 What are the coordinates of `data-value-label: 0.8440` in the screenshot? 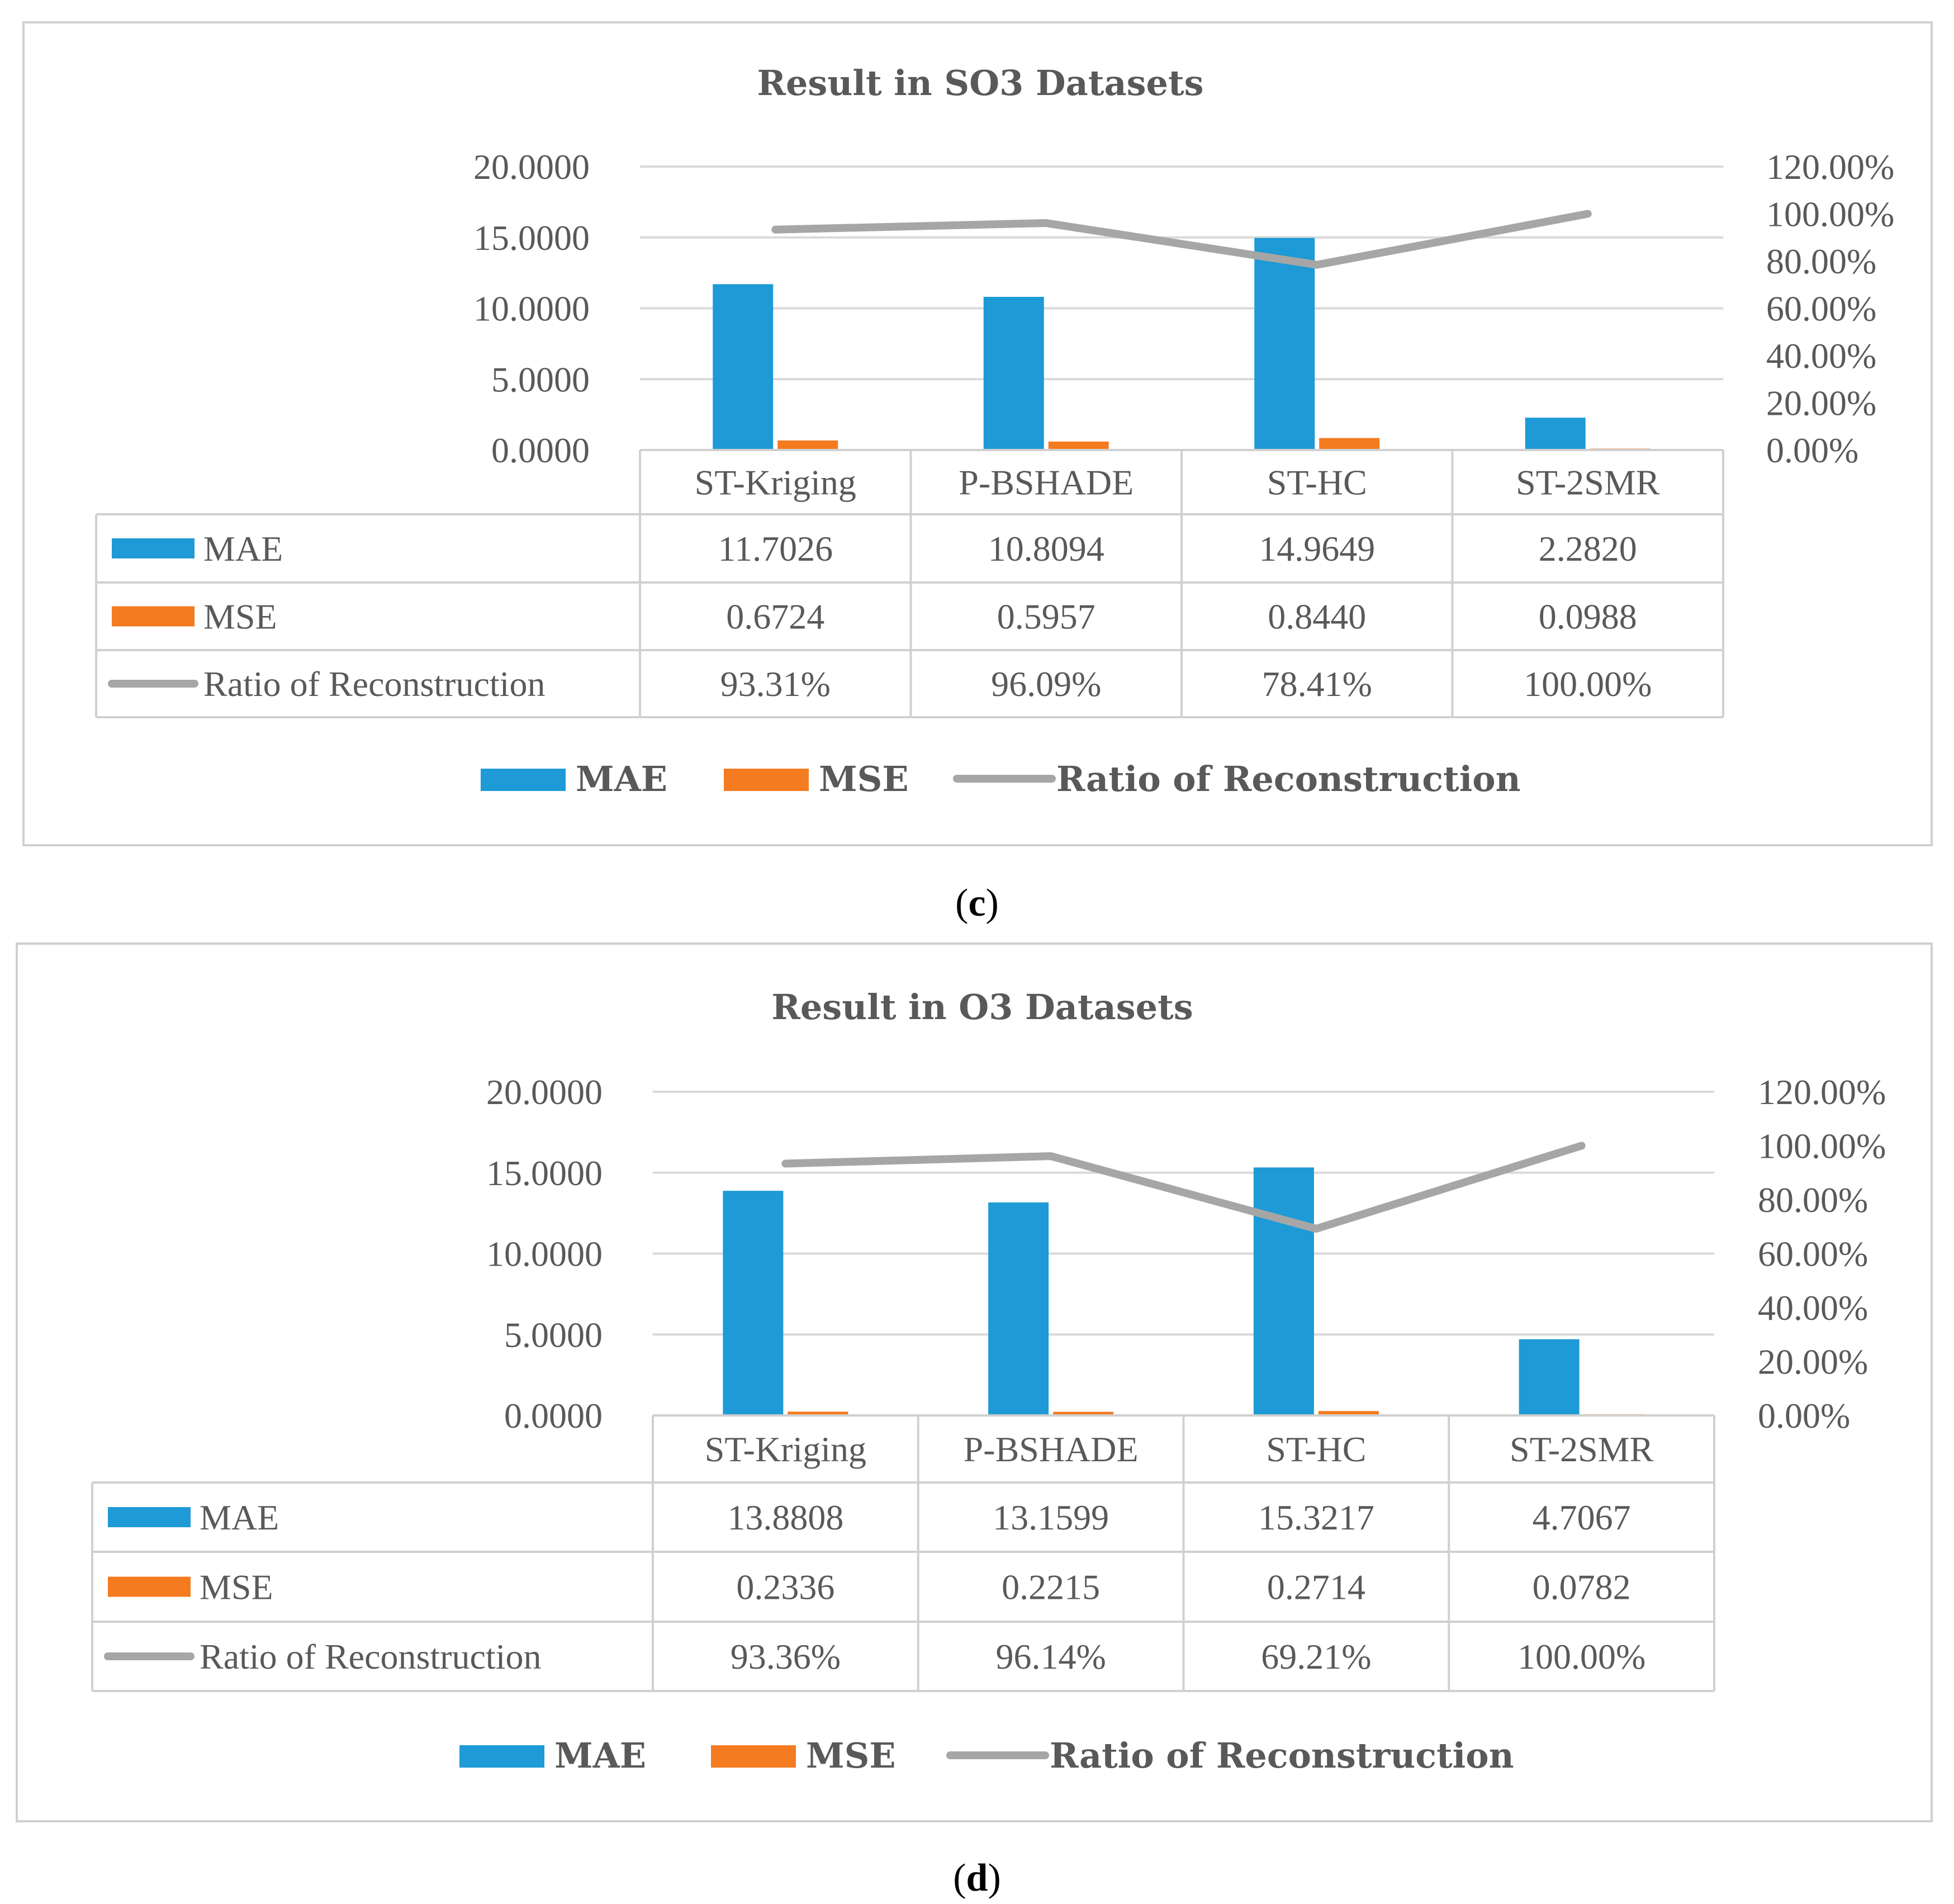 It's located at (1317, 617).